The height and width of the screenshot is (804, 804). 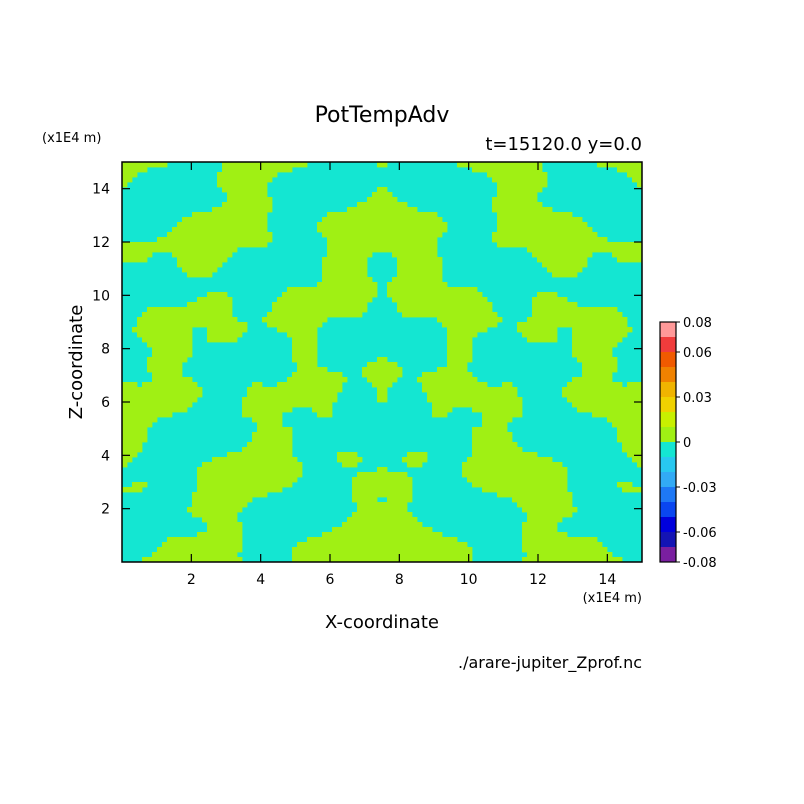 What do you see at coordinates (697, 353) in the screenshot?
I see `colorbar-tick-label: 0.06` at bounding box center [697, 353].